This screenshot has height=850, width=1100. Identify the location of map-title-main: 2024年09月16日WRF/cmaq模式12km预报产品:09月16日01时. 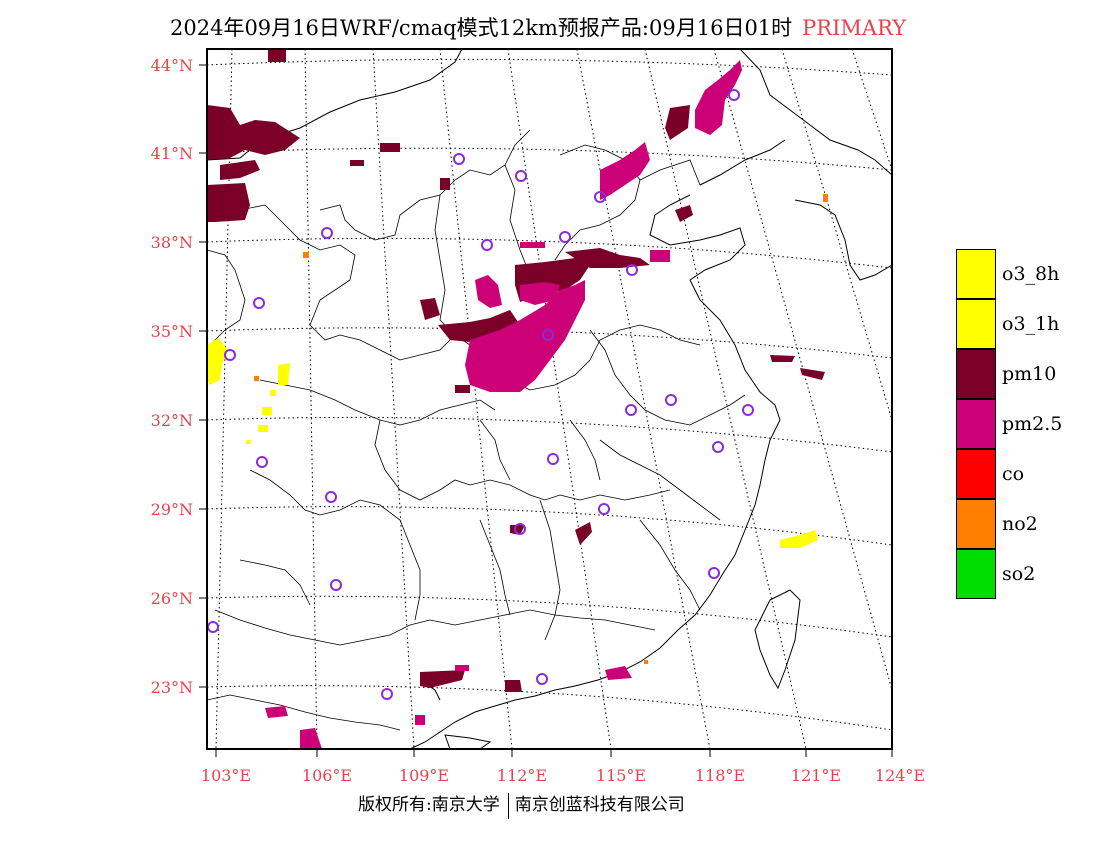
(481, 28).